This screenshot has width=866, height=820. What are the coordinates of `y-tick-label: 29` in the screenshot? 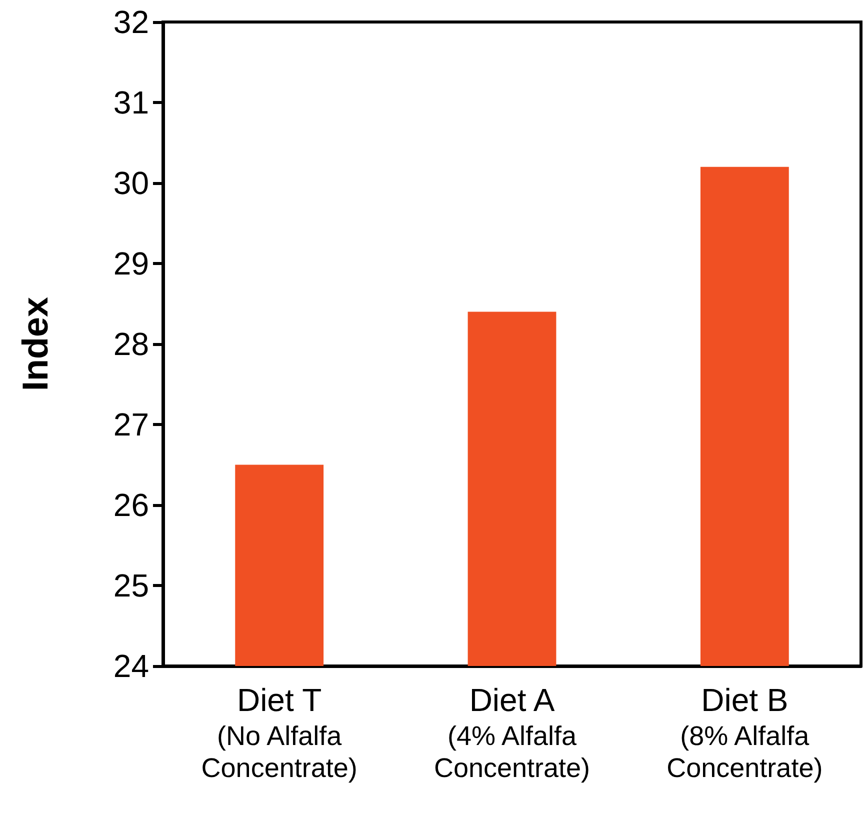 It's located at (131, 264).